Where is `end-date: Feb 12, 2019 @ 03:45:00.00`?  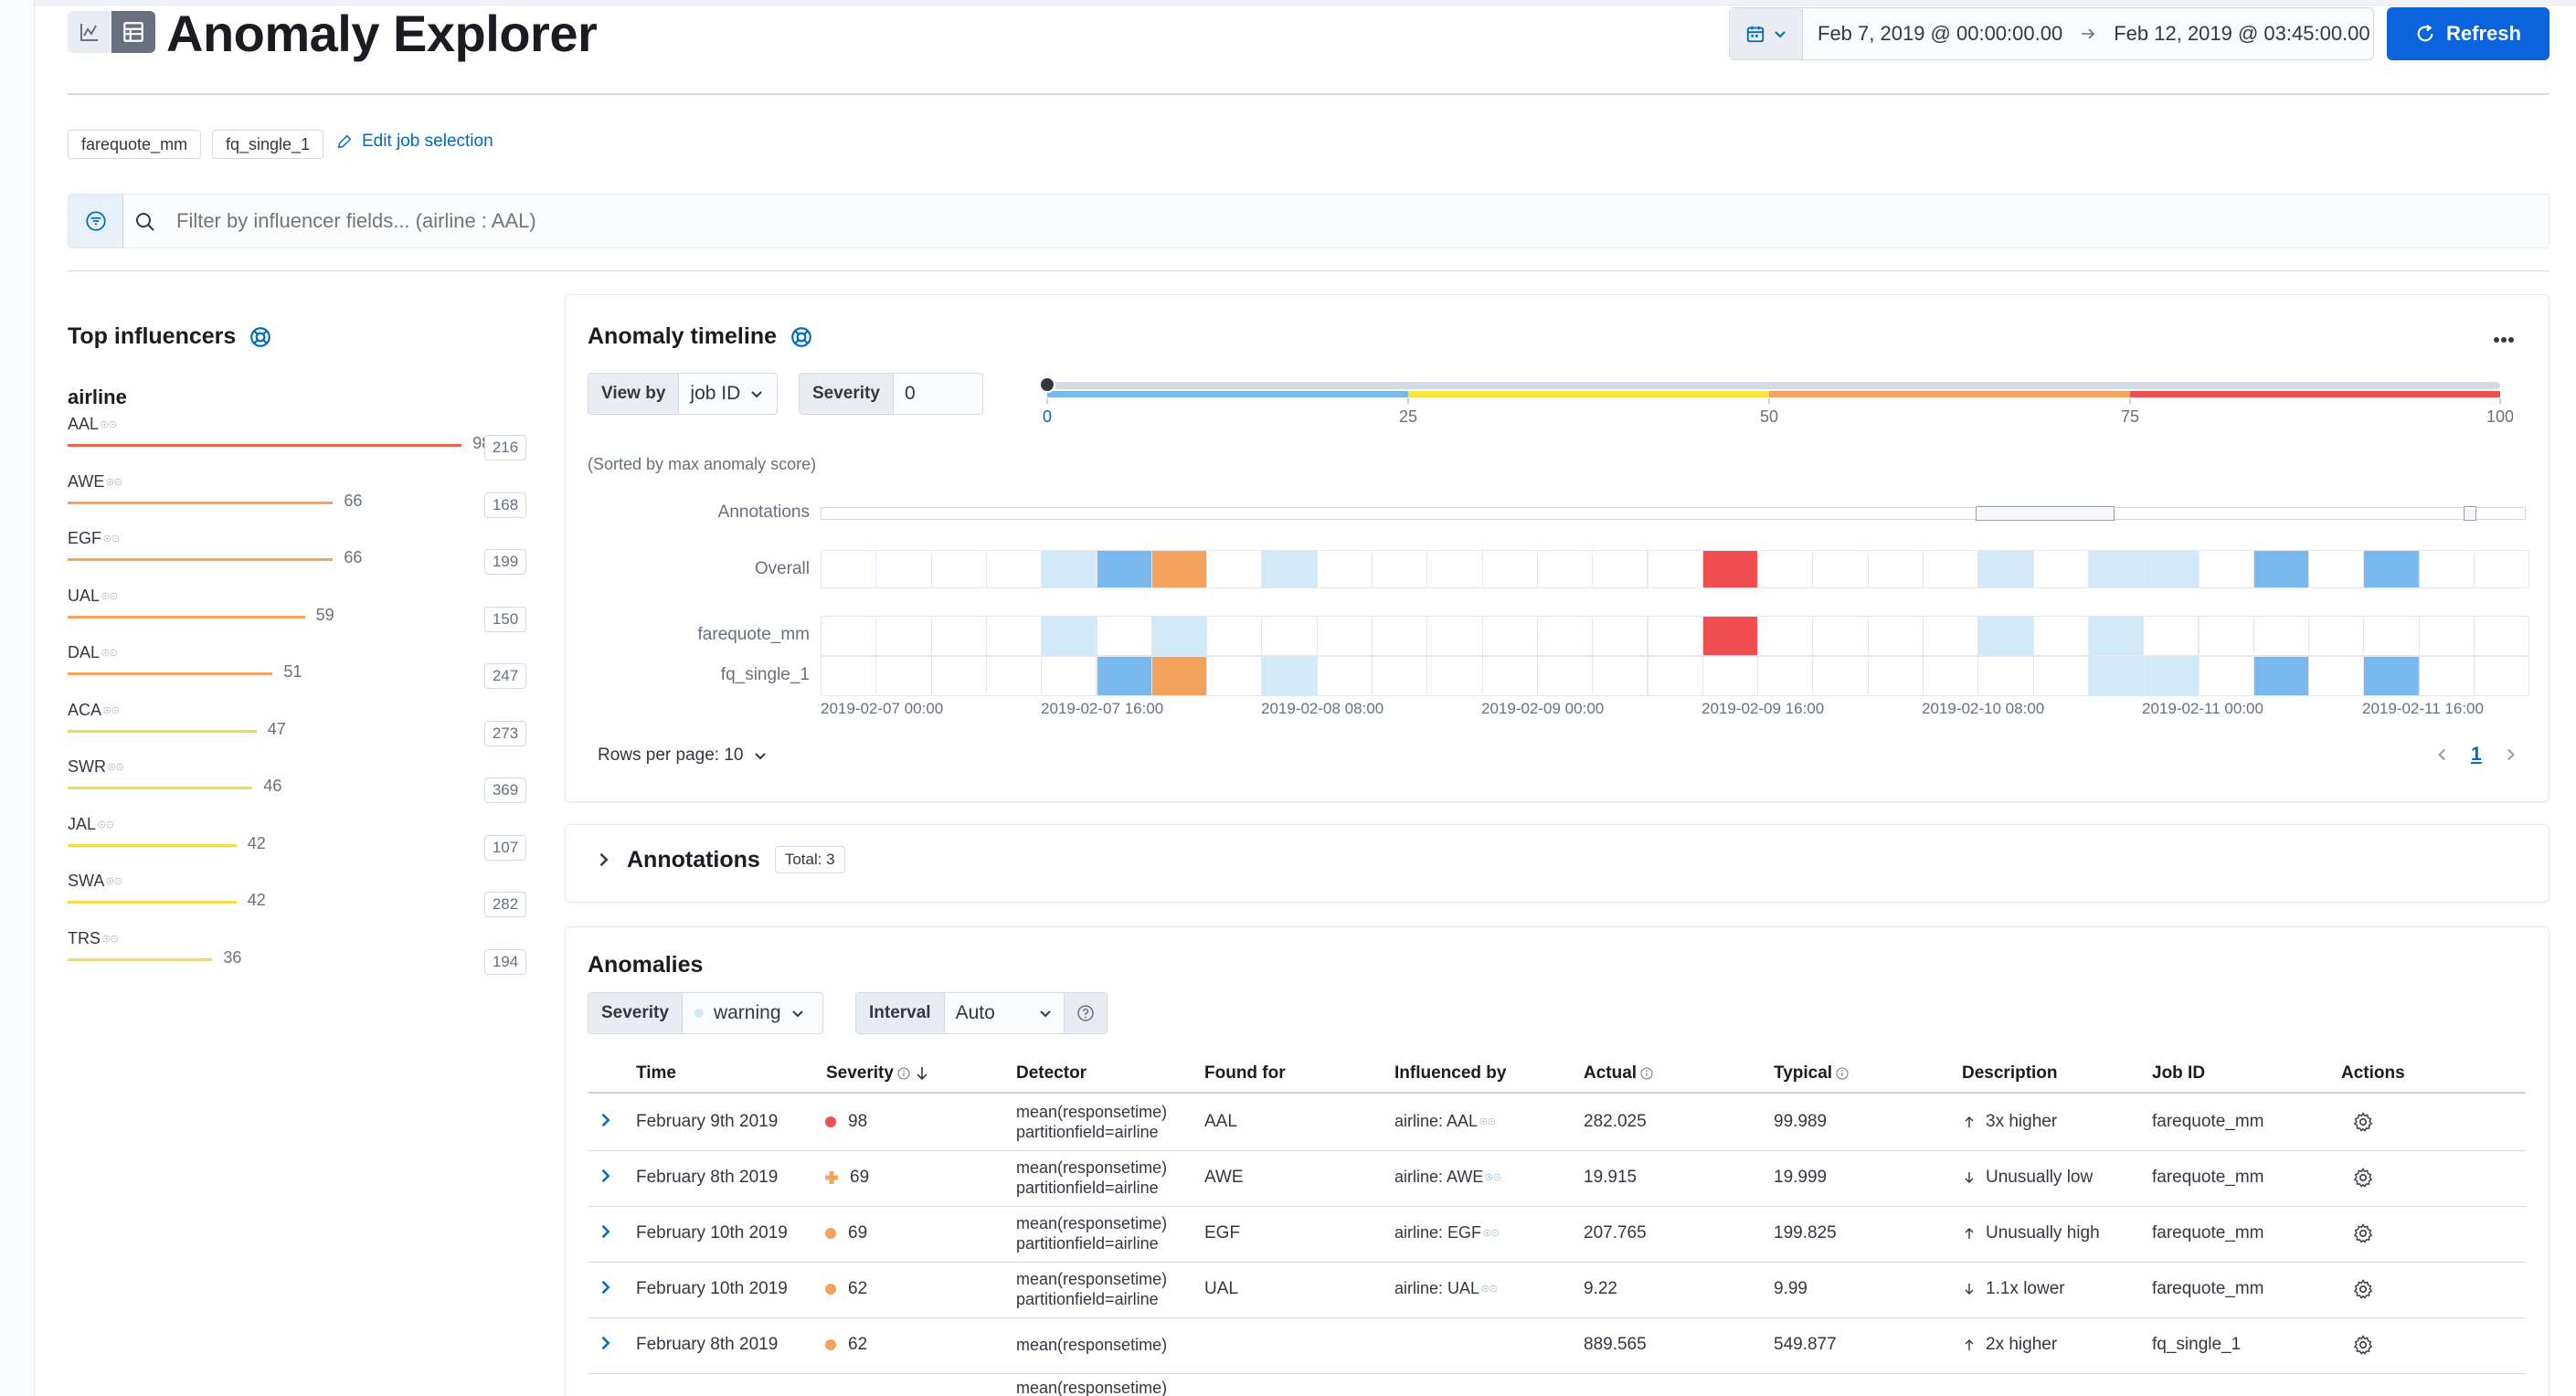 end-date: Feb 12, 2019 @ 03:45:00.00 is located at coordinates (2242, 33).